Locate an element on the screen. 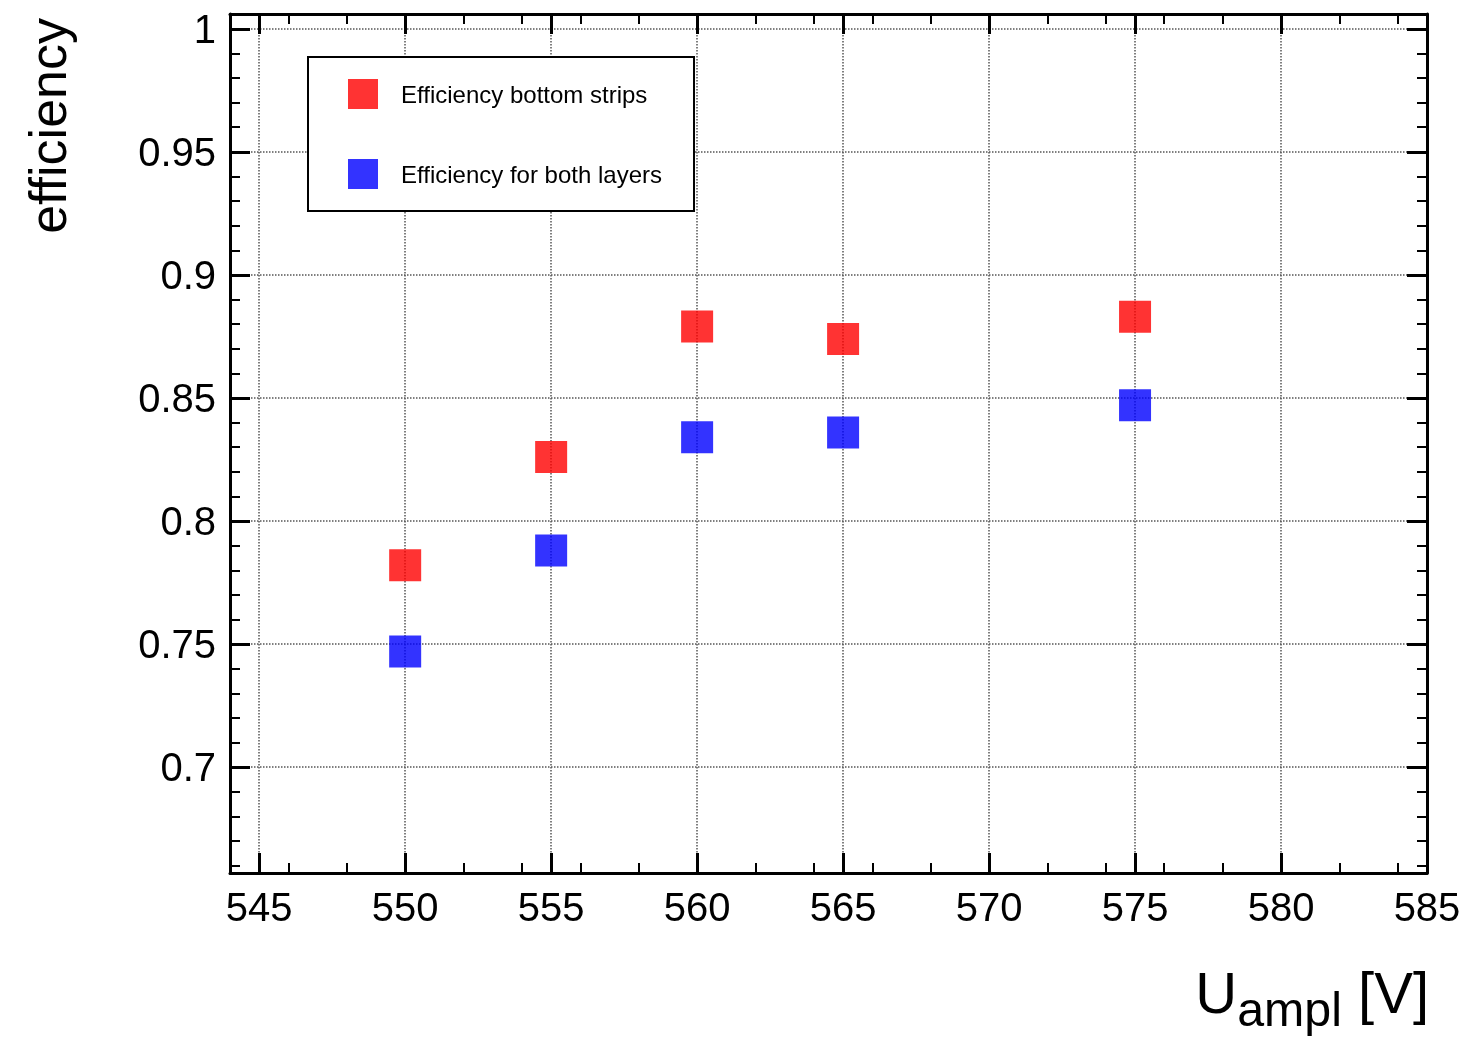 Image resolution: width=1474 pixels, height=1047 pixels. x-tick-label: 545 is located at coordinates (259, 907).